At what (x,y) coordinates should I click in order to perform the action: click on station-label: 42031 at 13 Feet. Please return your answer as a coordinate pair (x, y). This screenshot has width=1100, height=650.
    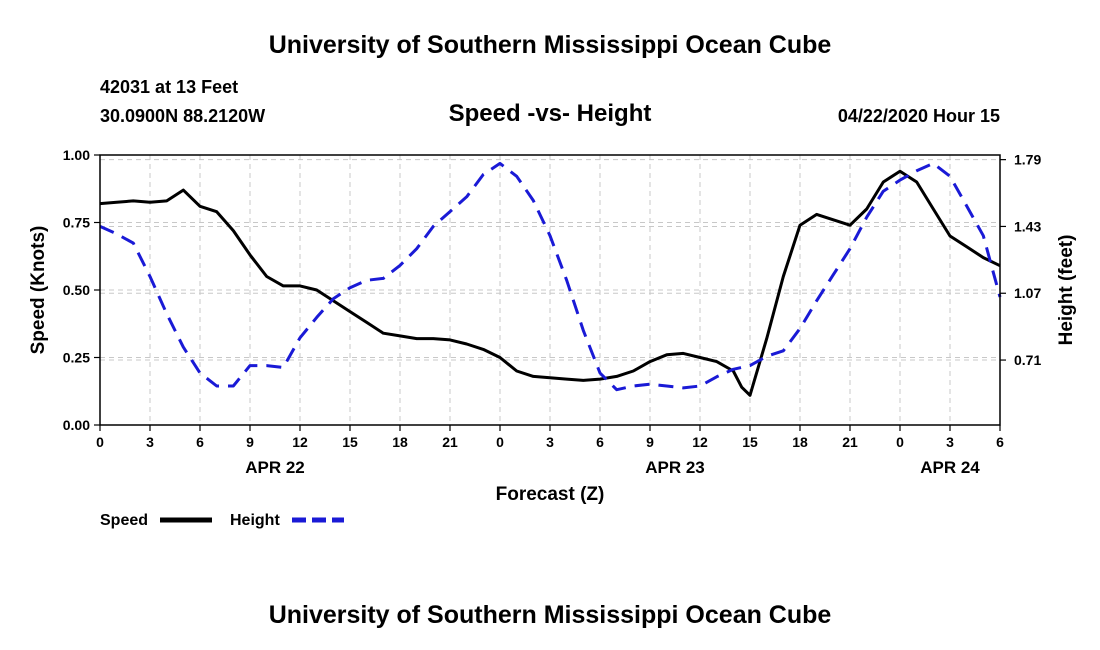
    Looking at the image, I should click on (169, 87).